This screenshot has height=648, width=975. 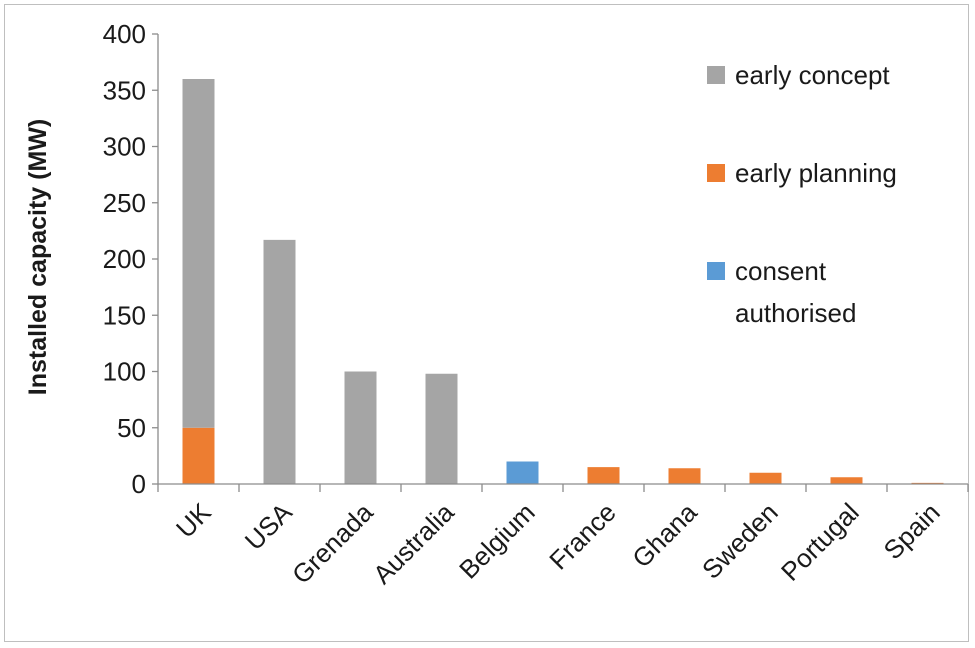 I want to click on bar-consent-authorised, so click(x=522, y=472).